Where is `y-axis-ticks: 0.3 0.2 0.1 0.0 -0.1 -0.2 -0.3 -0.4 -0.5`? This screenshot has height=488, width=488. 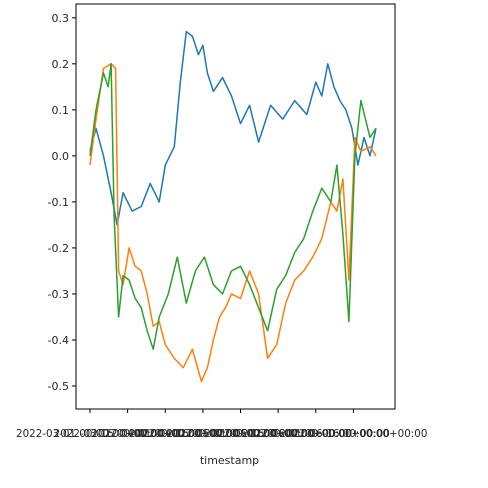
y-axis-ticks: 0.3 0.2 0.1 0.0 -0.1 -0.2 -0.3 -0.4 -0.5 is located at coordinates (62, 202).